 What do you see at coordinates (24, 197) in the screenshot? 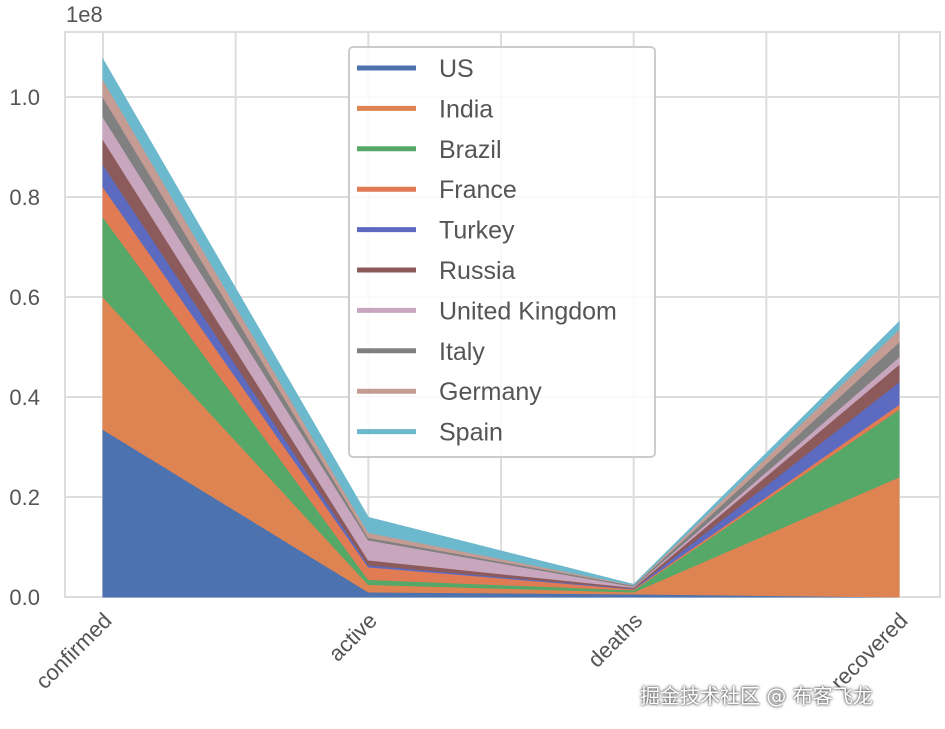
I see `y-tick-label: 0.8` at bounding box center [24, 197].